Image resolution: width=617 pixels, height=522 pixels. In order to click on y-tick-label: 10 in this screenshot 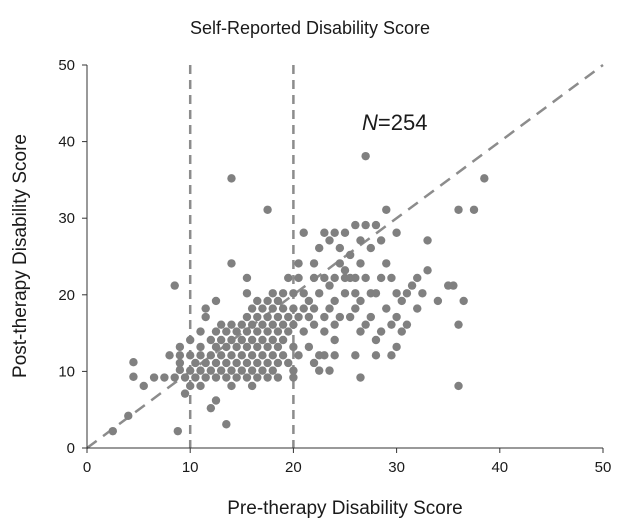, I will do `click(66, 371)`.